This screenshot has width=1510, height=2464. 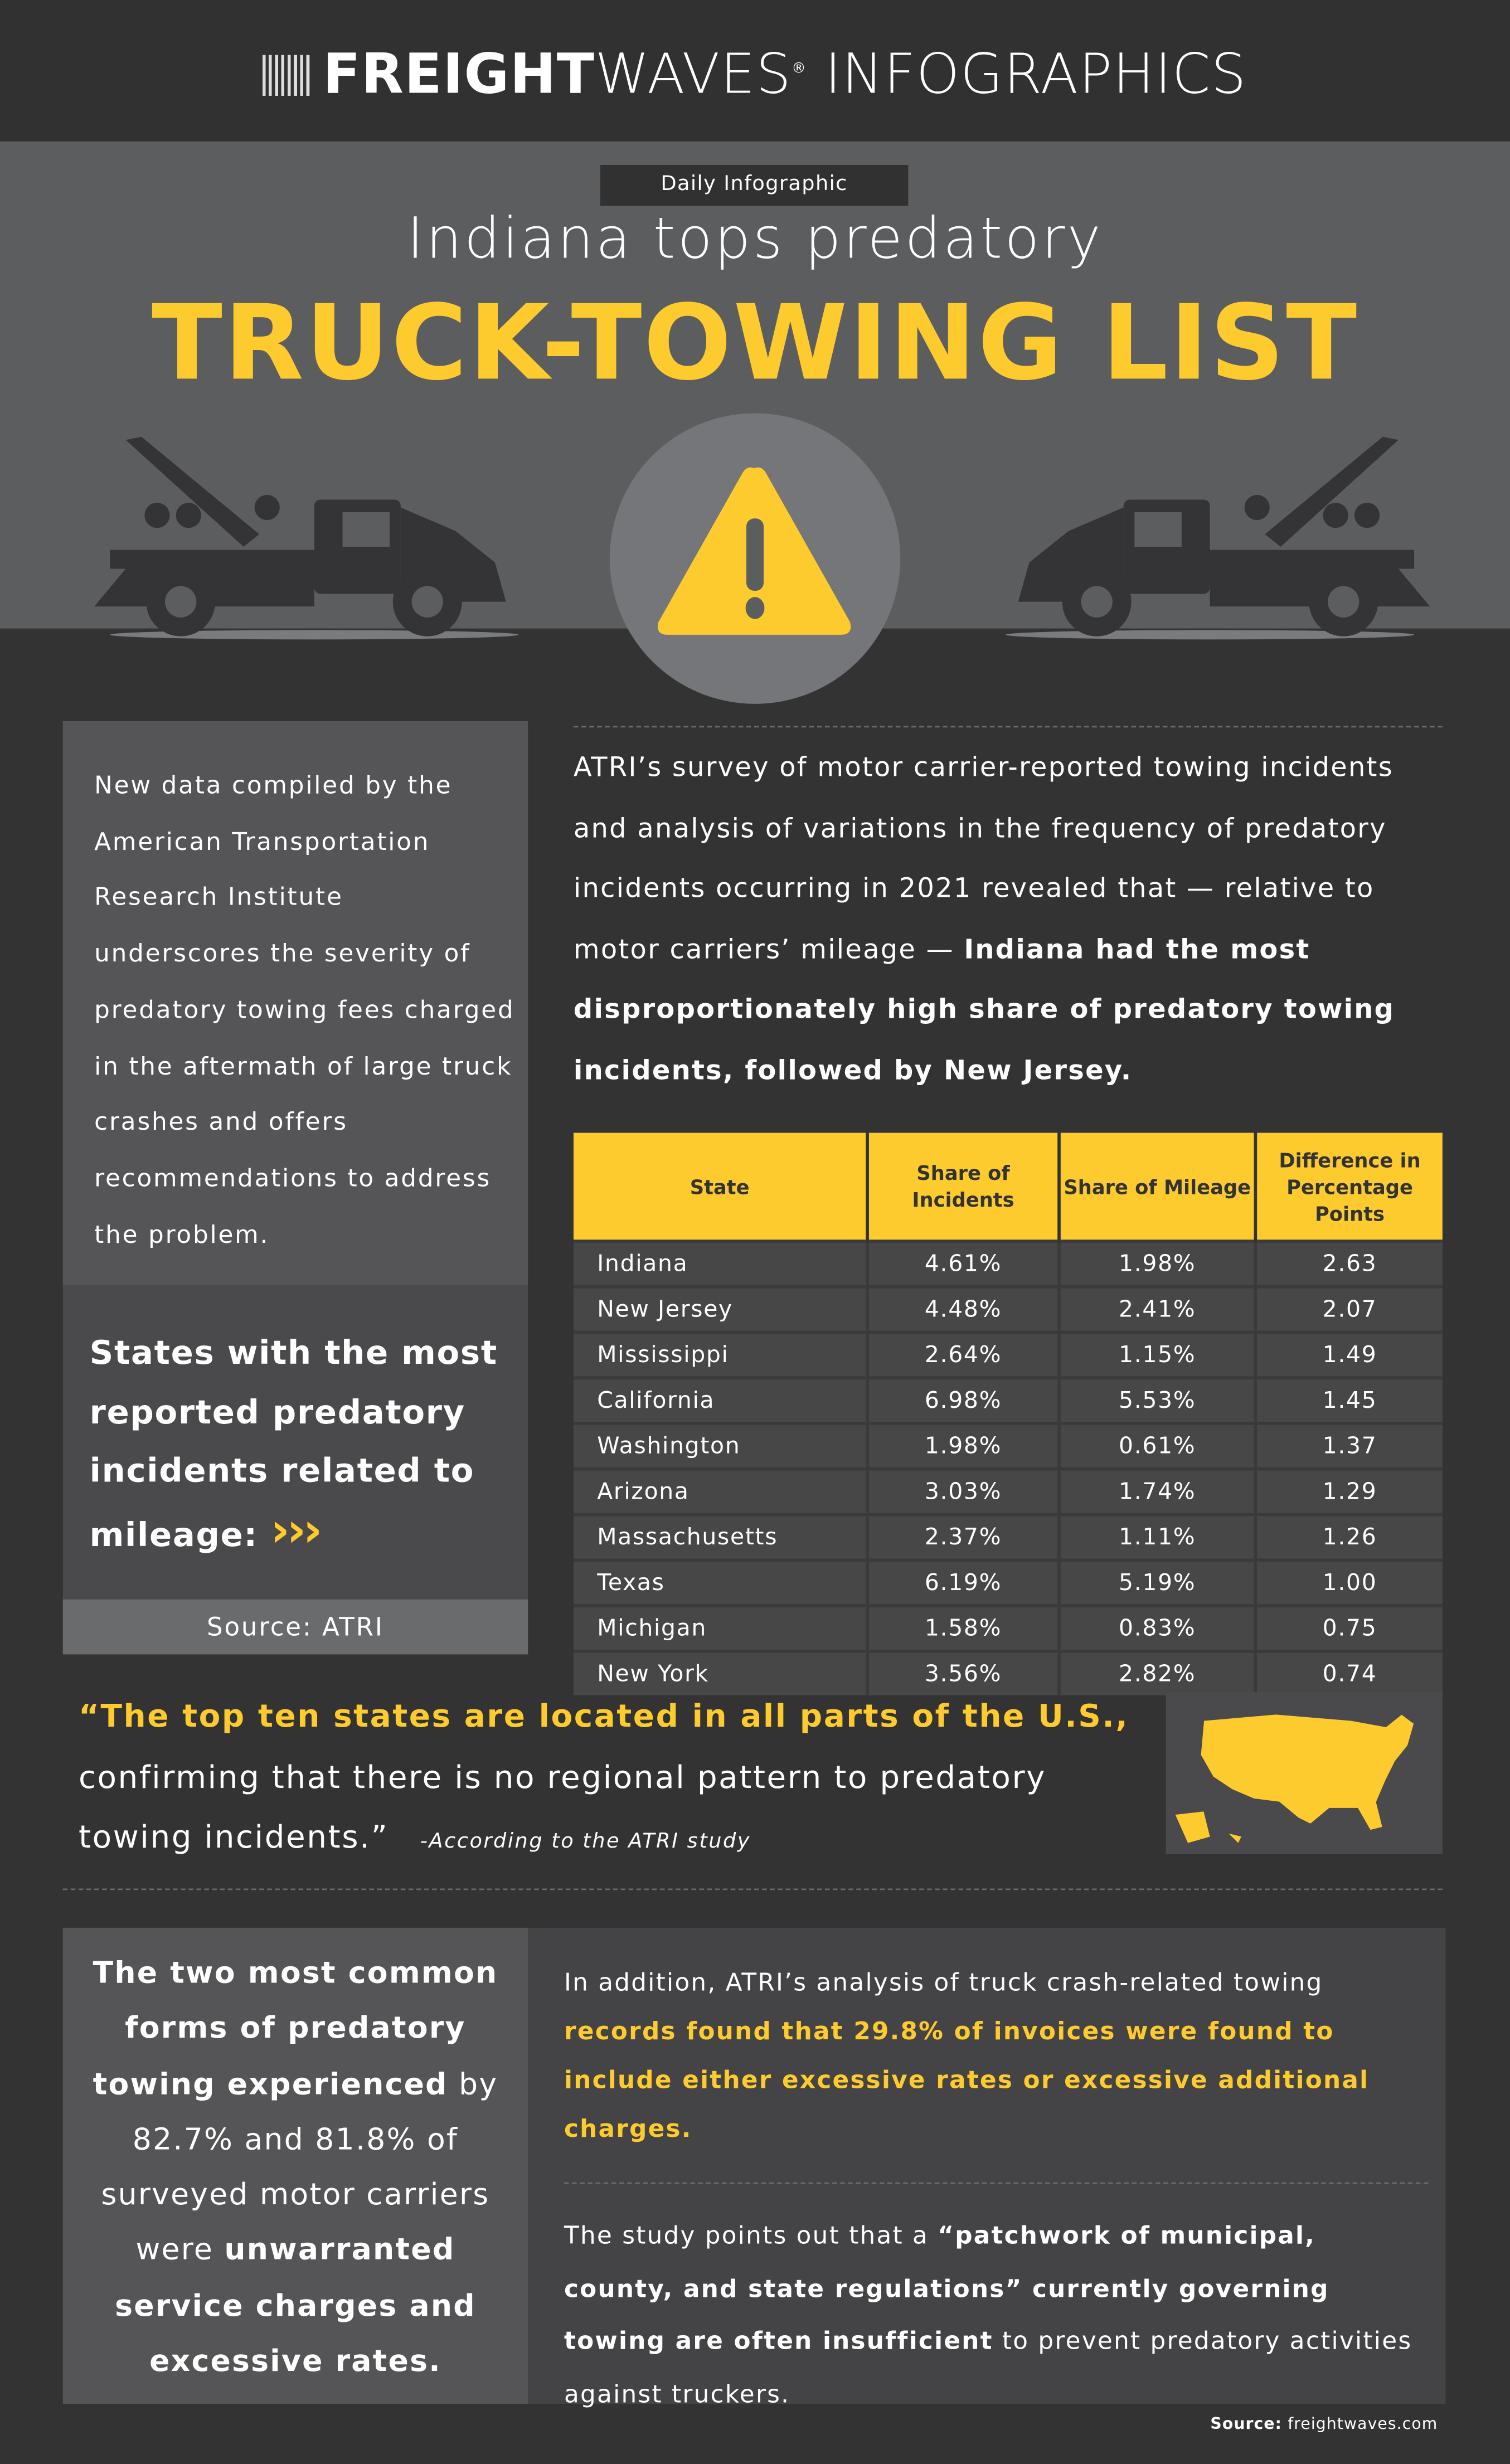 I want to click on mileage-cell: 1.15%, so click(x=1156, y=1354).